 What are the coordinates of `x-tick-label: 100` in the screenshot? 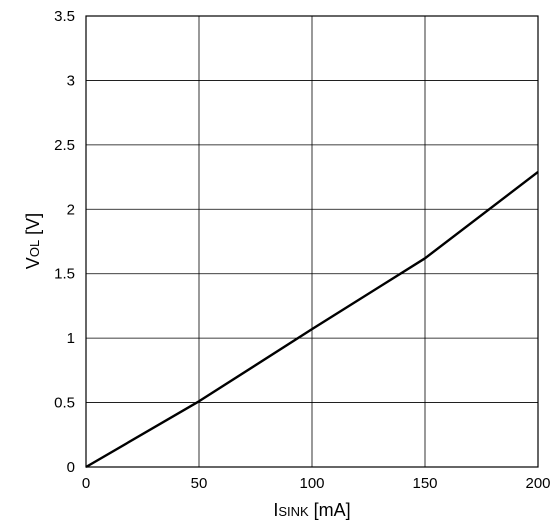 It's located at (311, 483).